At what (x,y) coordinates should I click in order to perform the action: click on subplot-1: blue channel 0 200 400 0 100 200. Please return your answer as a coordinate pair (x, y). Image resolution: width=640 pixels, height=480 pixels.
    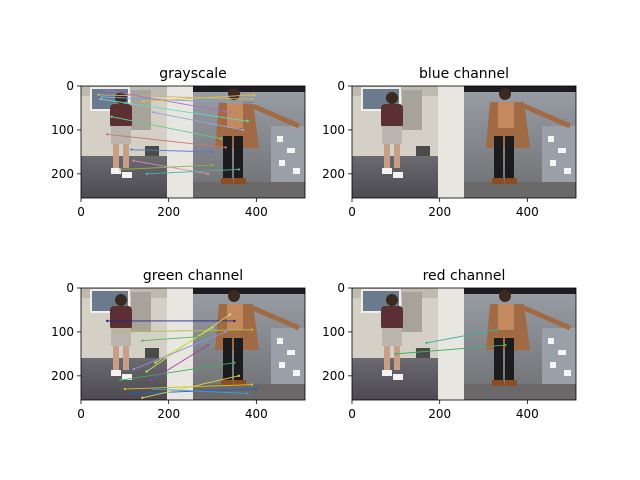
    Looking at the image, I should click on (449, 142).